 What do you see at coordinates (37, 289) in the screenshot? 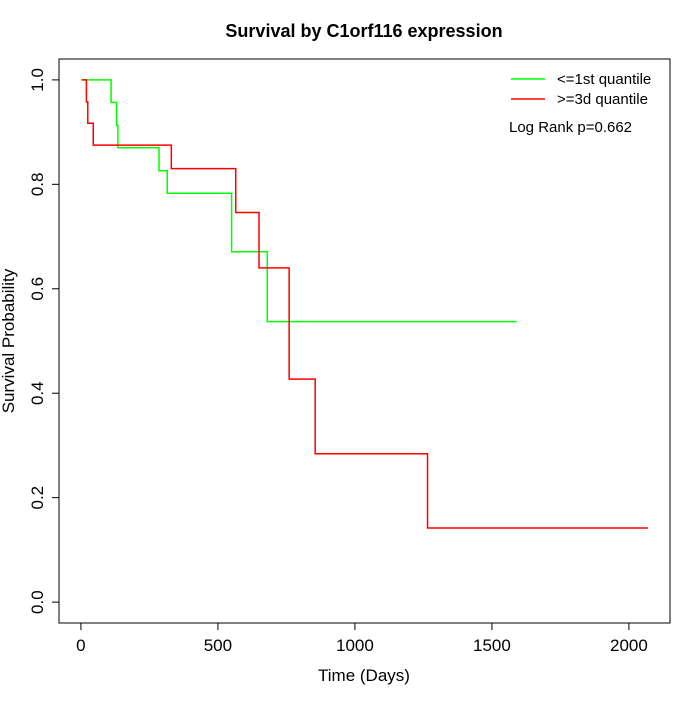
I see `y-tick-label: 0.6` at bounding box center [37, 289].